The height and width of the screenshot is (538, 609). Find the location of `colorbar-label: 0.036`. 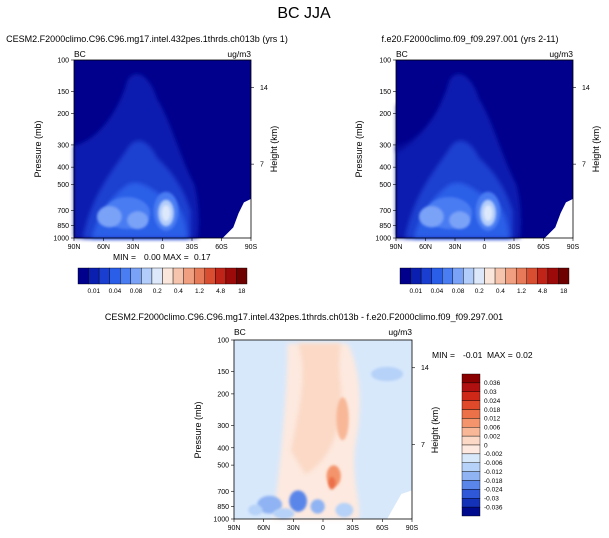

colorbar-label: 0.036 is located at coordinates (492, 383).